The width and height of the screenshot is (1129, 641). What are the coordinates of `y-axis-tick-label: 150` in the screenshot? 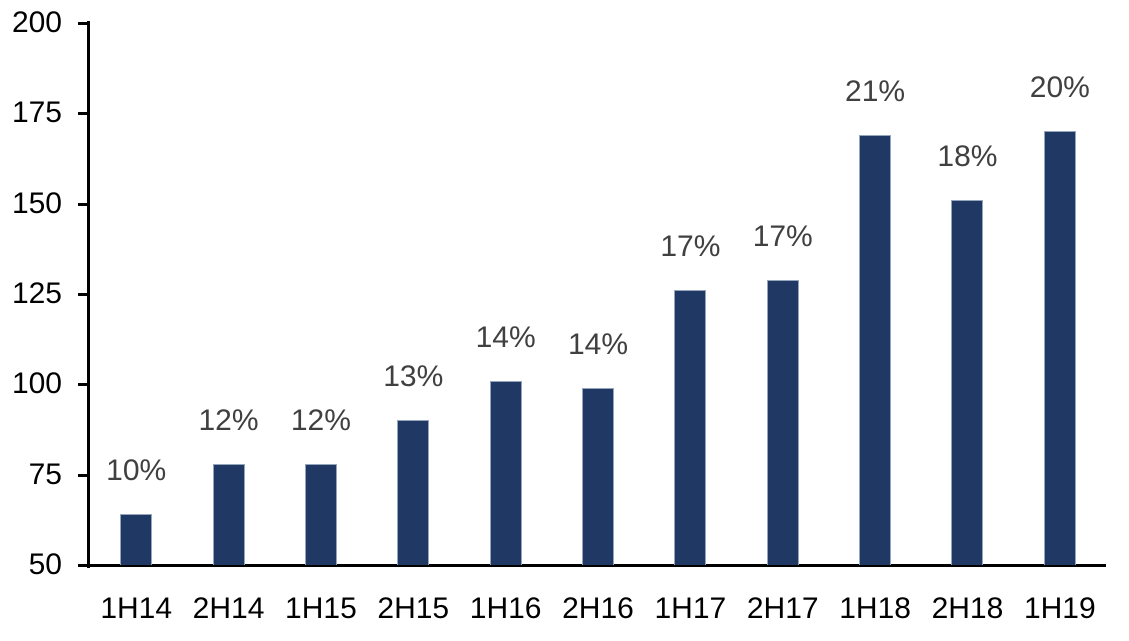 It's located at (36, 203).